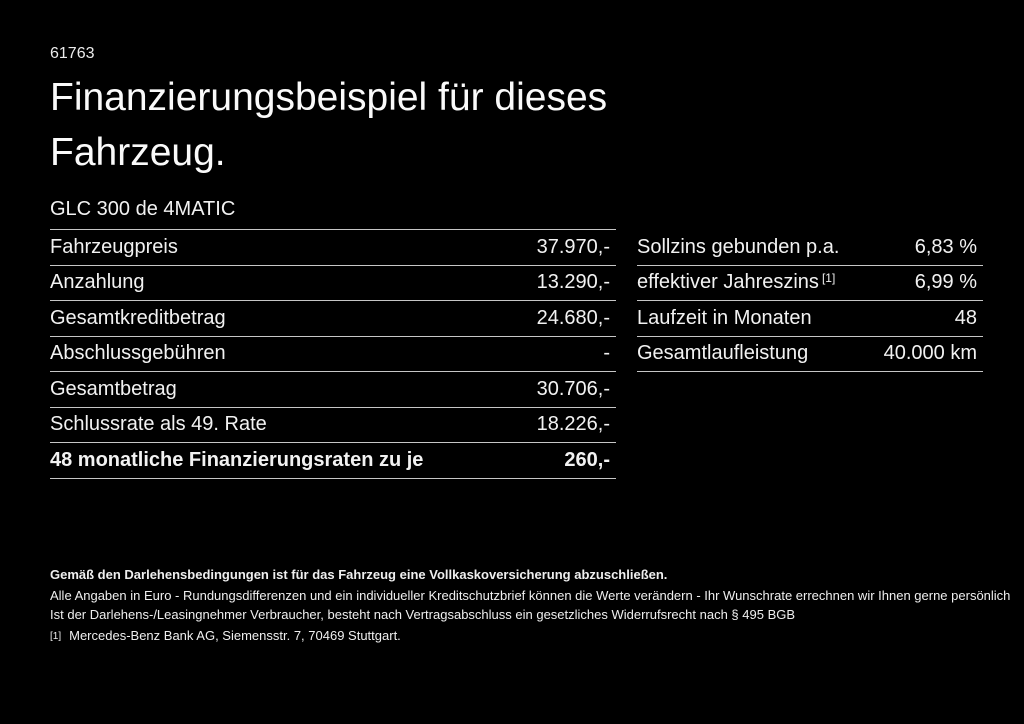 The image size is (1024, 724). What do you see at coordinates (723, 353) in the screenshot?
I see `row-label: Gesamtlaufleistung` at bounding box center [723, 353].